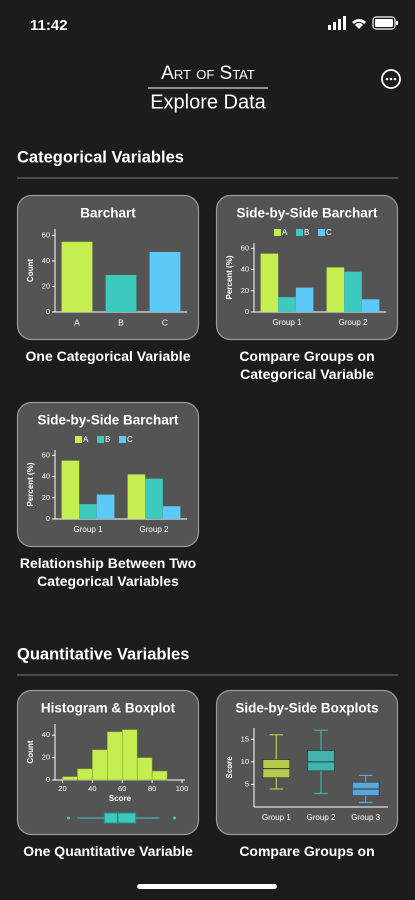 Image resolution: width=415 pixels, height=900 pixels. What do you see at coordinates (365, 817) in the screenshot?
I see `x-tick-label: Group 3` at bounding box center [365, 817].